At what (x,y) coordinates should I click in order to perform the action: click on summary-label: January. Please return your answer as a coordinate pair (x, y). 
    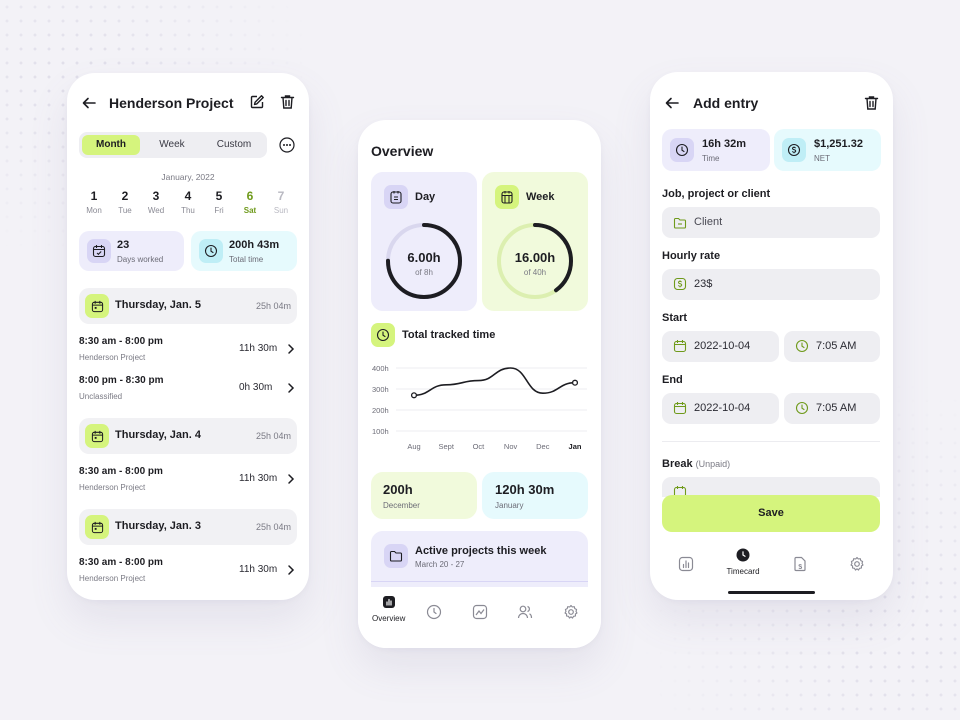
    Looking at the image, I should click on (509, 505).